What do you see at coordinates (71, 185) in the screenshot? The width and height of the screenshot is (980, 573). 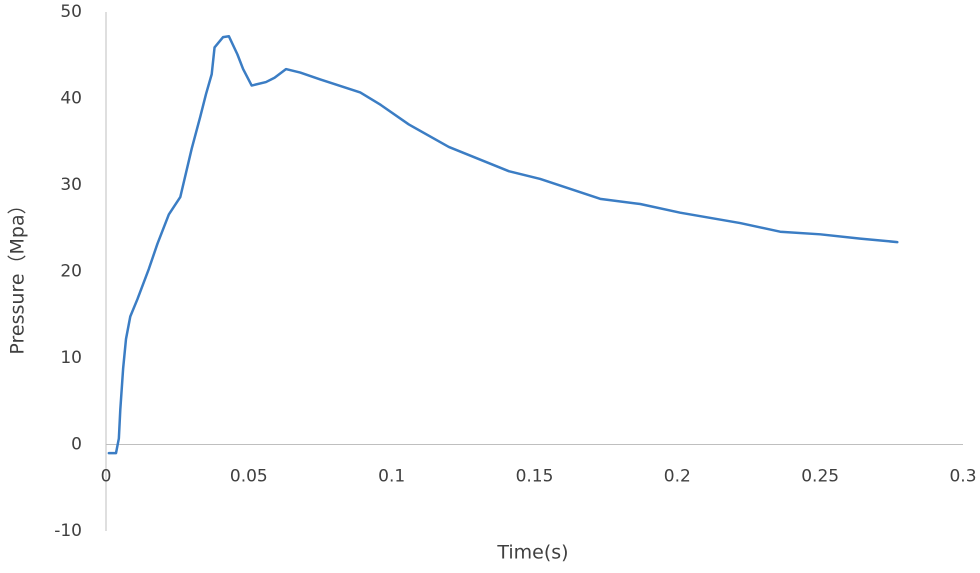 I see `y-tick-label: 30` at bounding box center [71, 185].